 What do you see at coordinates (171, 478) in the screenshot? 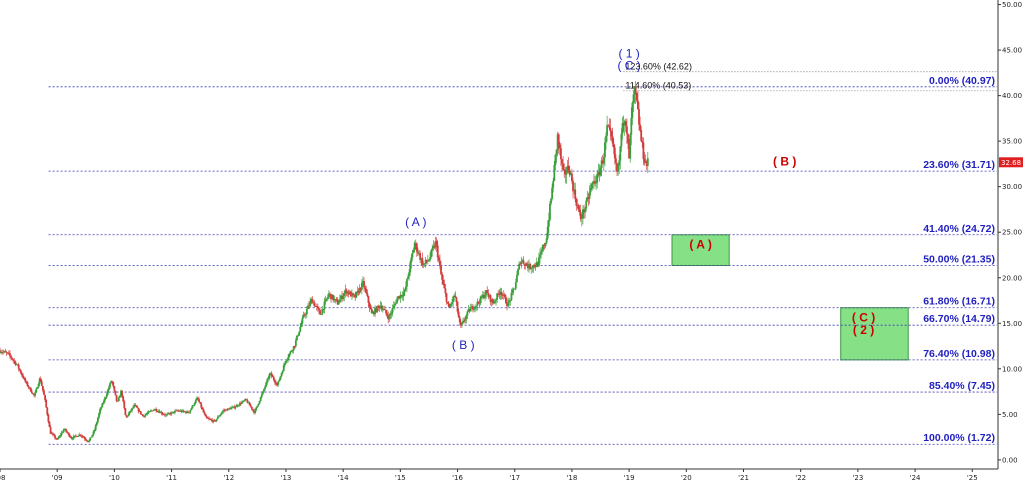
I see `x-tick-label-3: '11` at bounding box center [171, 478].